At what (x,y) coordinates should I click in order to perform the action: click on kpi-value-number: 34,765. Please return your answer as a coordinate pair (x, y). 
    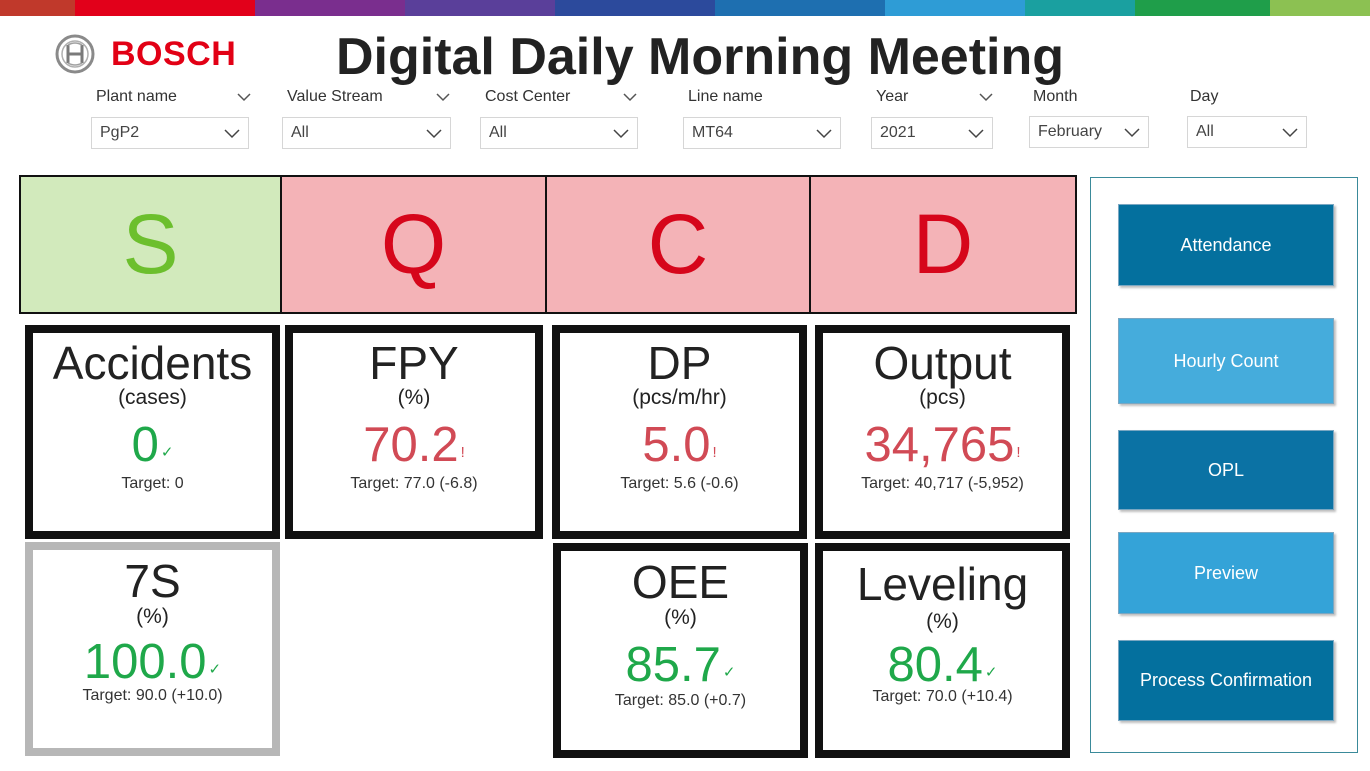
    Looking at the image, I should click on (939, 445).